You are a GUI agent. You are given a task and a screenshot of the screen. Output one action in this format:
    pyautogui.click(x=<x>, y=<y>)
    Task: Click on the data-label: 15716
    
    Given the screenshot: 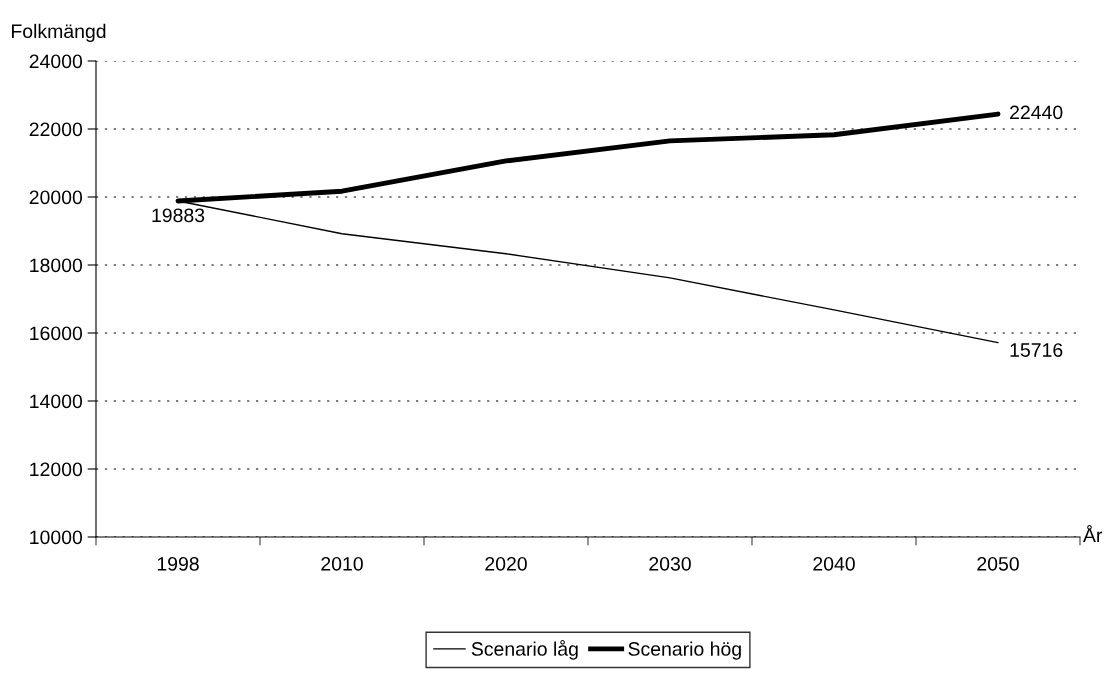 What is the action you would take?
    pyautogui.click(x=1036, y=350)
    